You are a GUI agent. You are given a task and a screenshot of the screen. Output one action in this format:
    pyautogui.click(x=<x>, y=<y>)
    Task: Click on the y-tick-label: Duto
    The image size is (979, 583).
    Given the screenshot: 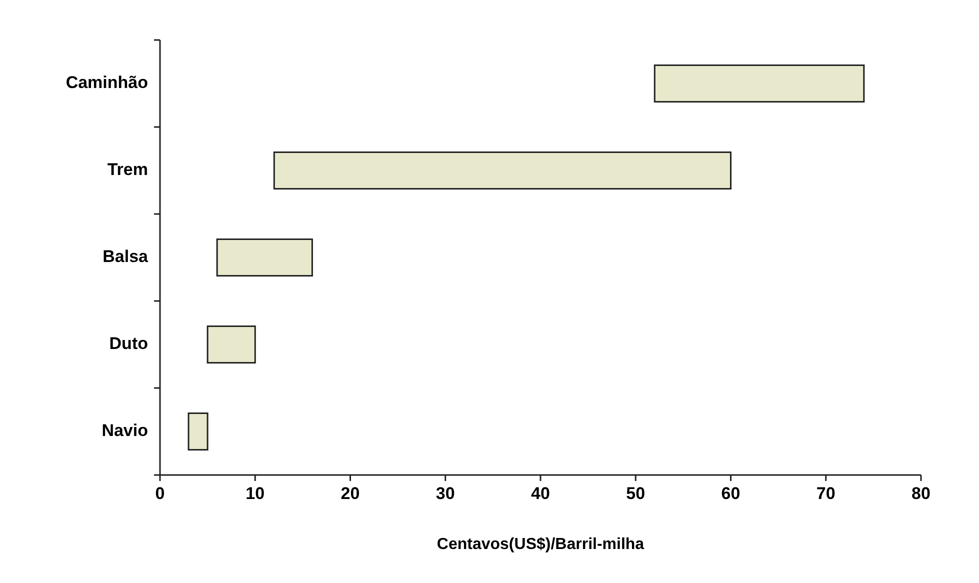 What is the action you would take?
    pyautogui.click(x=128, y=343)
    